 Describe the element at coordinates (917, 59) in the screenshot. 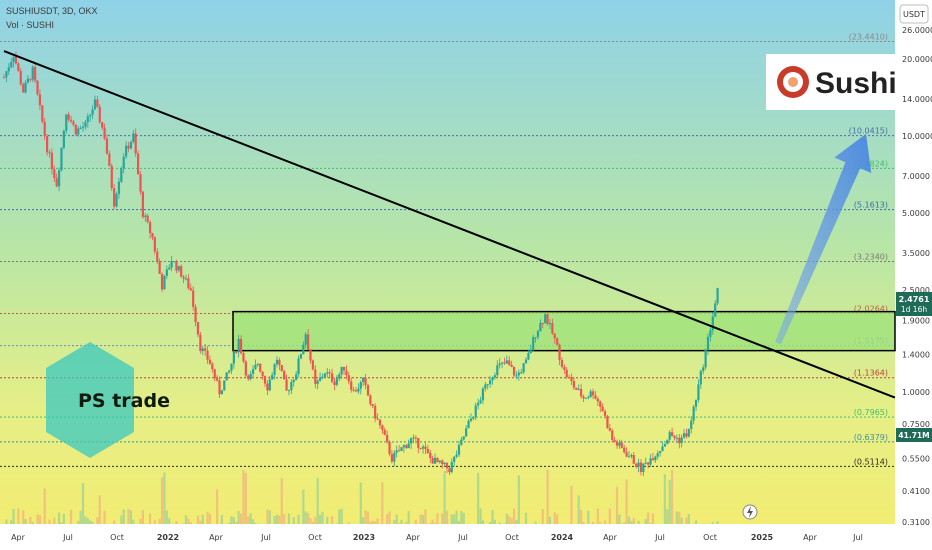

I see `y-tick-label: 20.0000` at that location.